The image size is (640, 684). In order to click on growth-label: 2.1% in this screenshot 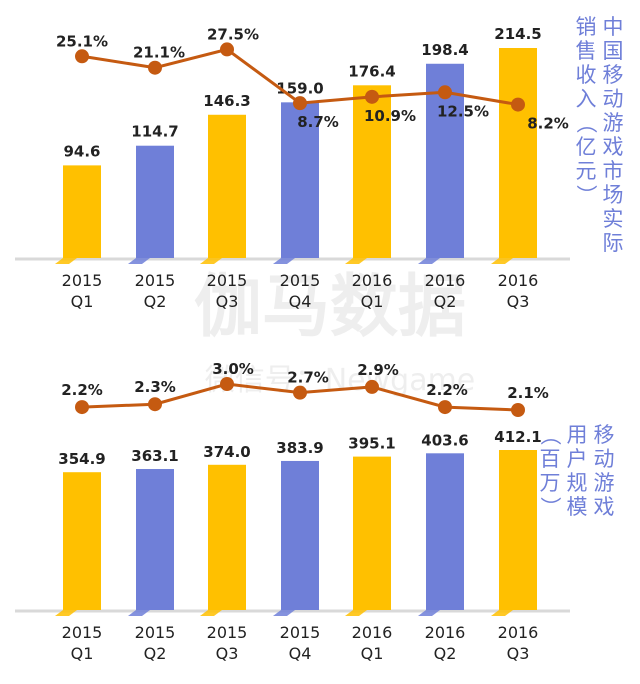, I will do `click(528, 393)`.